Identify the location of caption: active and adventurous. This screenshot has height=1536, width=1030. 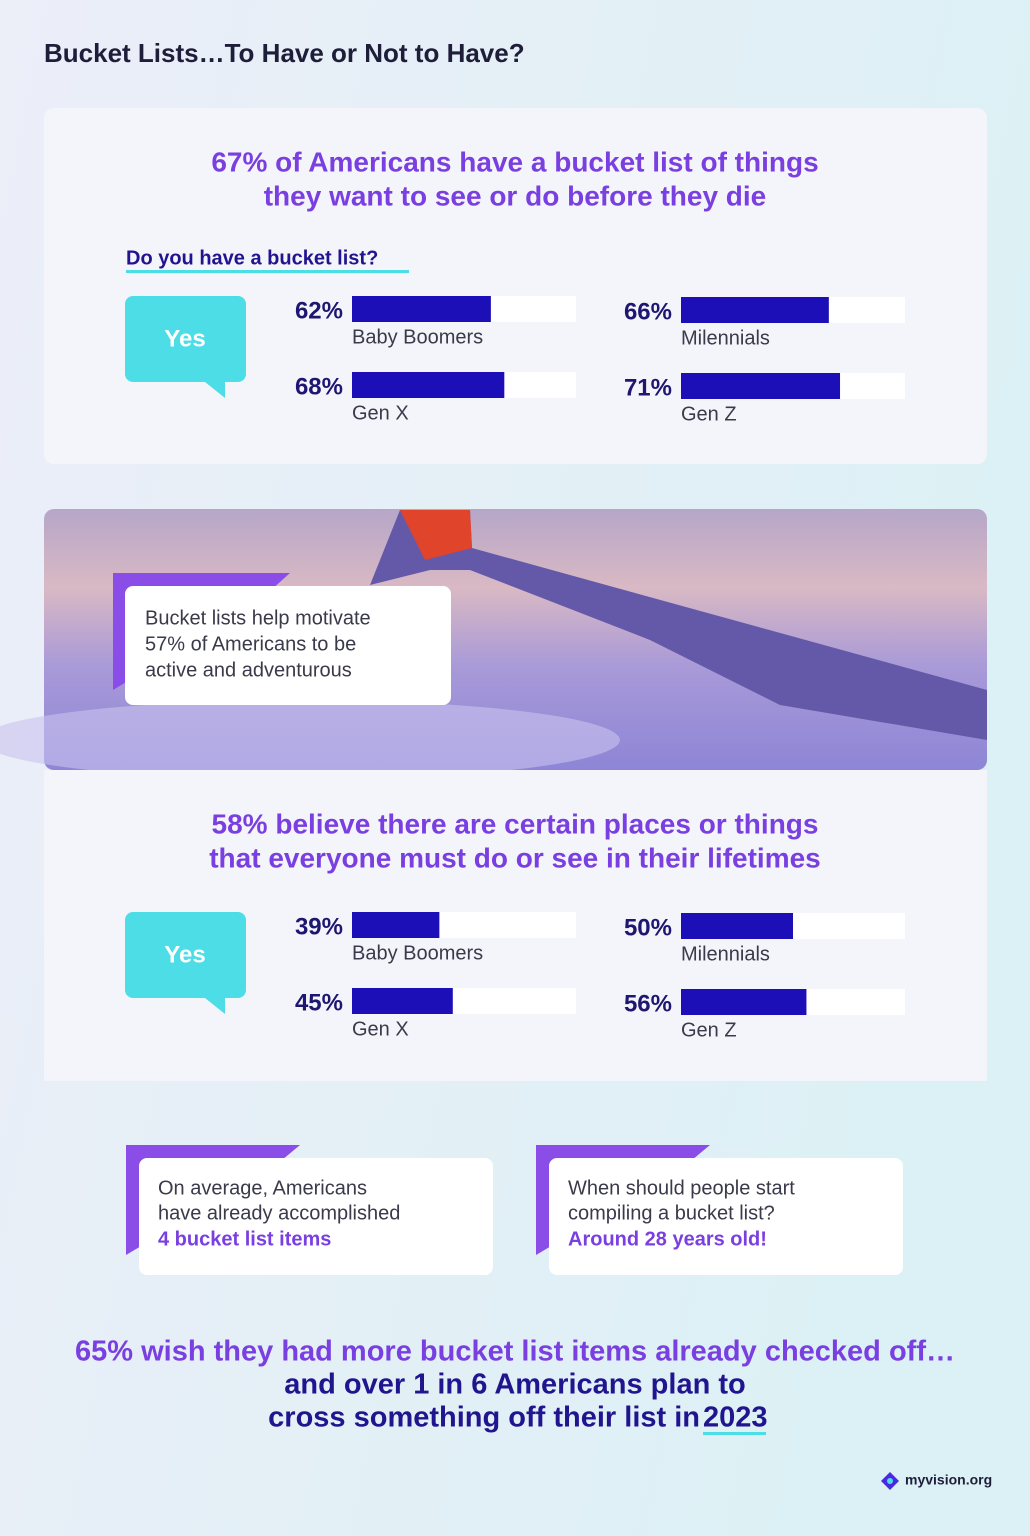
(248, 670).